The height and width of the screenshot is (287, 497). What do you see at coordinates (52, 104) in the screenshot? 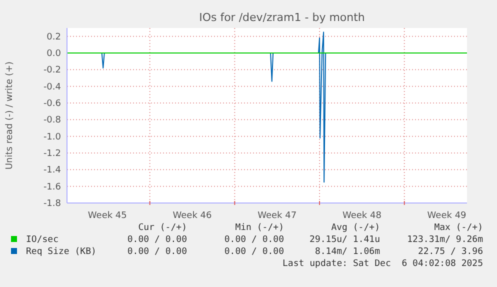
I see `y-tick-label: -0.6` at bounding box center [52, 104].